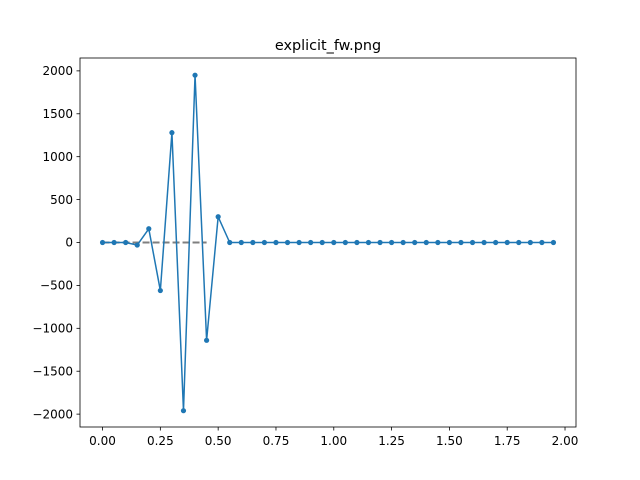 The height and width of the screenshot is (480, 640). What do you see at coordinates (449, 441) in the screenshot?
I see `x-tick-label: 1.50` at bounding box center [449, 441].